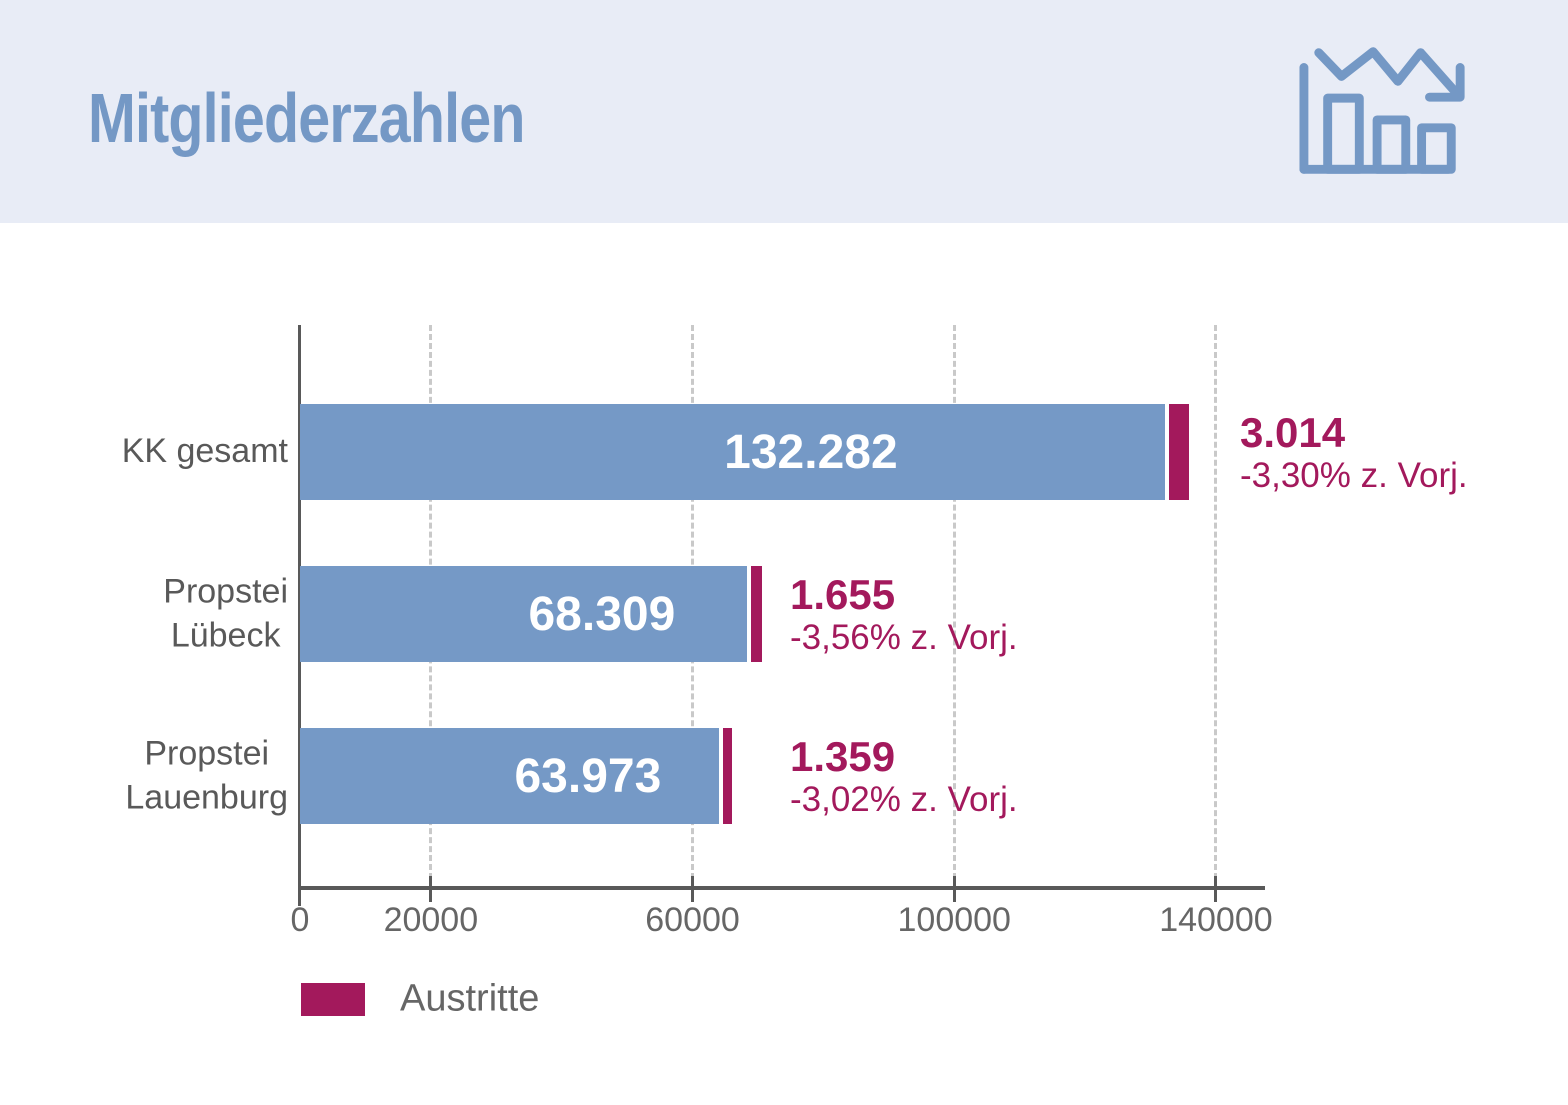 The image size is (1568, 1105). I want to click on category-label-line: KK gesamt, so click(204, 451).